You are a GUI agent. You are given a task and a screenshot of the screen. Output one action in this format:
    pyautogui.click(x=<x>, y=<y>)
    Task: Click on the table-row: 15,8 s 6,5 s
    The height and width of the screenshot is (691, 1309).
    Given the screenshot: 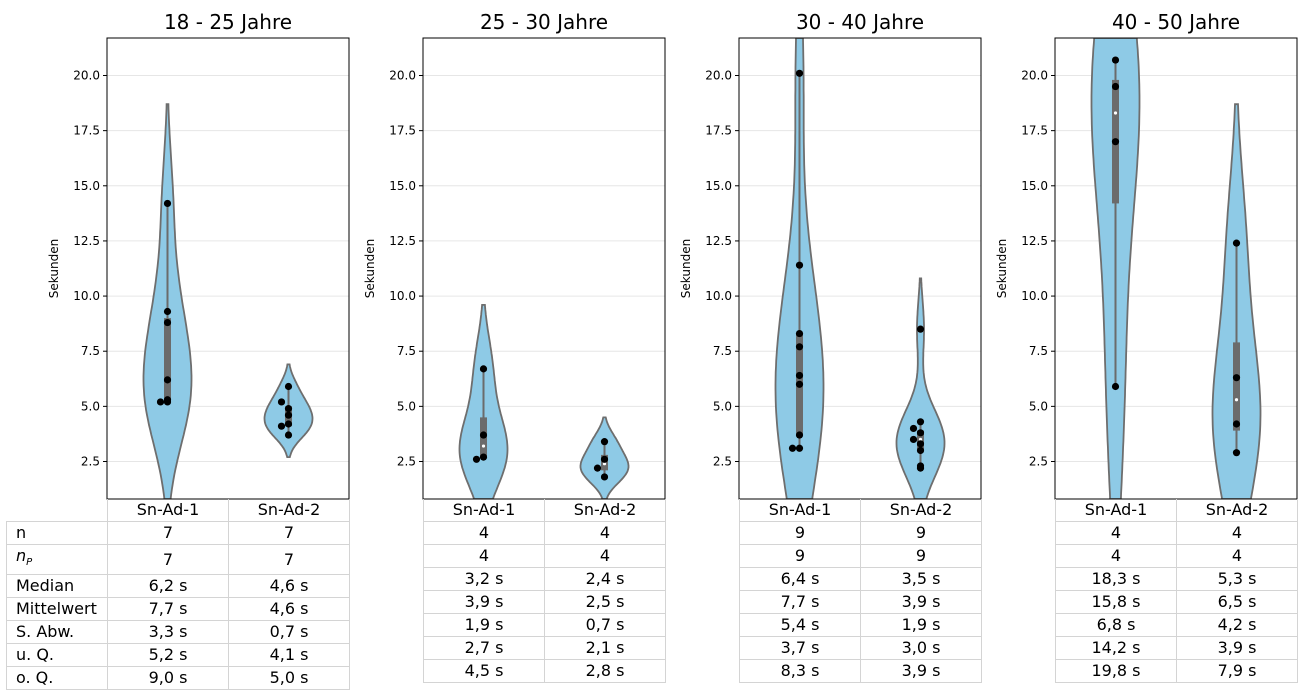 What is the action you would take?
    pyautogui.click(x=1176, y=602)
    